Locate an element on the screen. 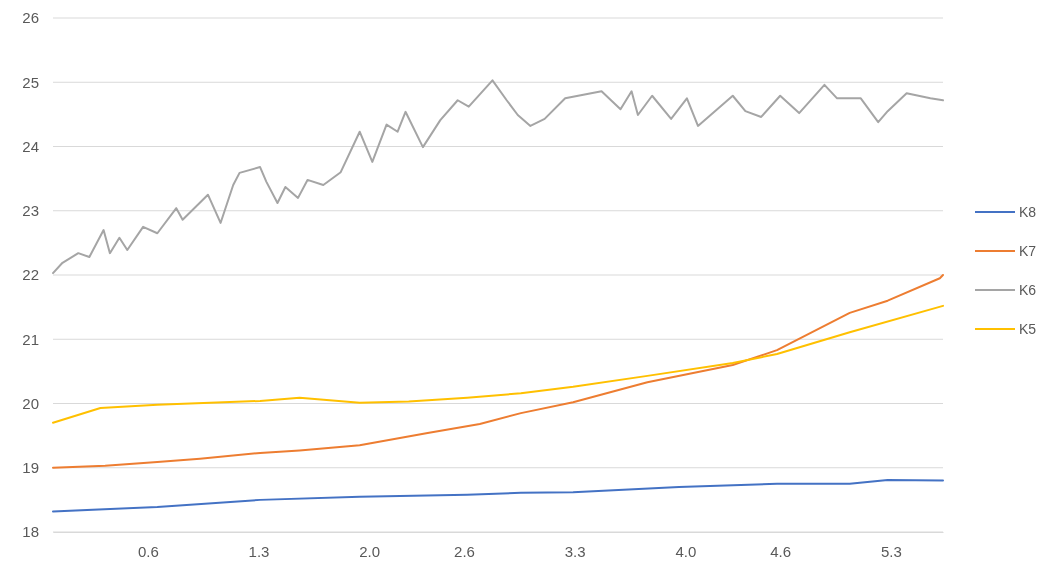 The width and height of the screenshot is (1059, 575). y-tick-label: 20 is located at coordinates (30, 403).